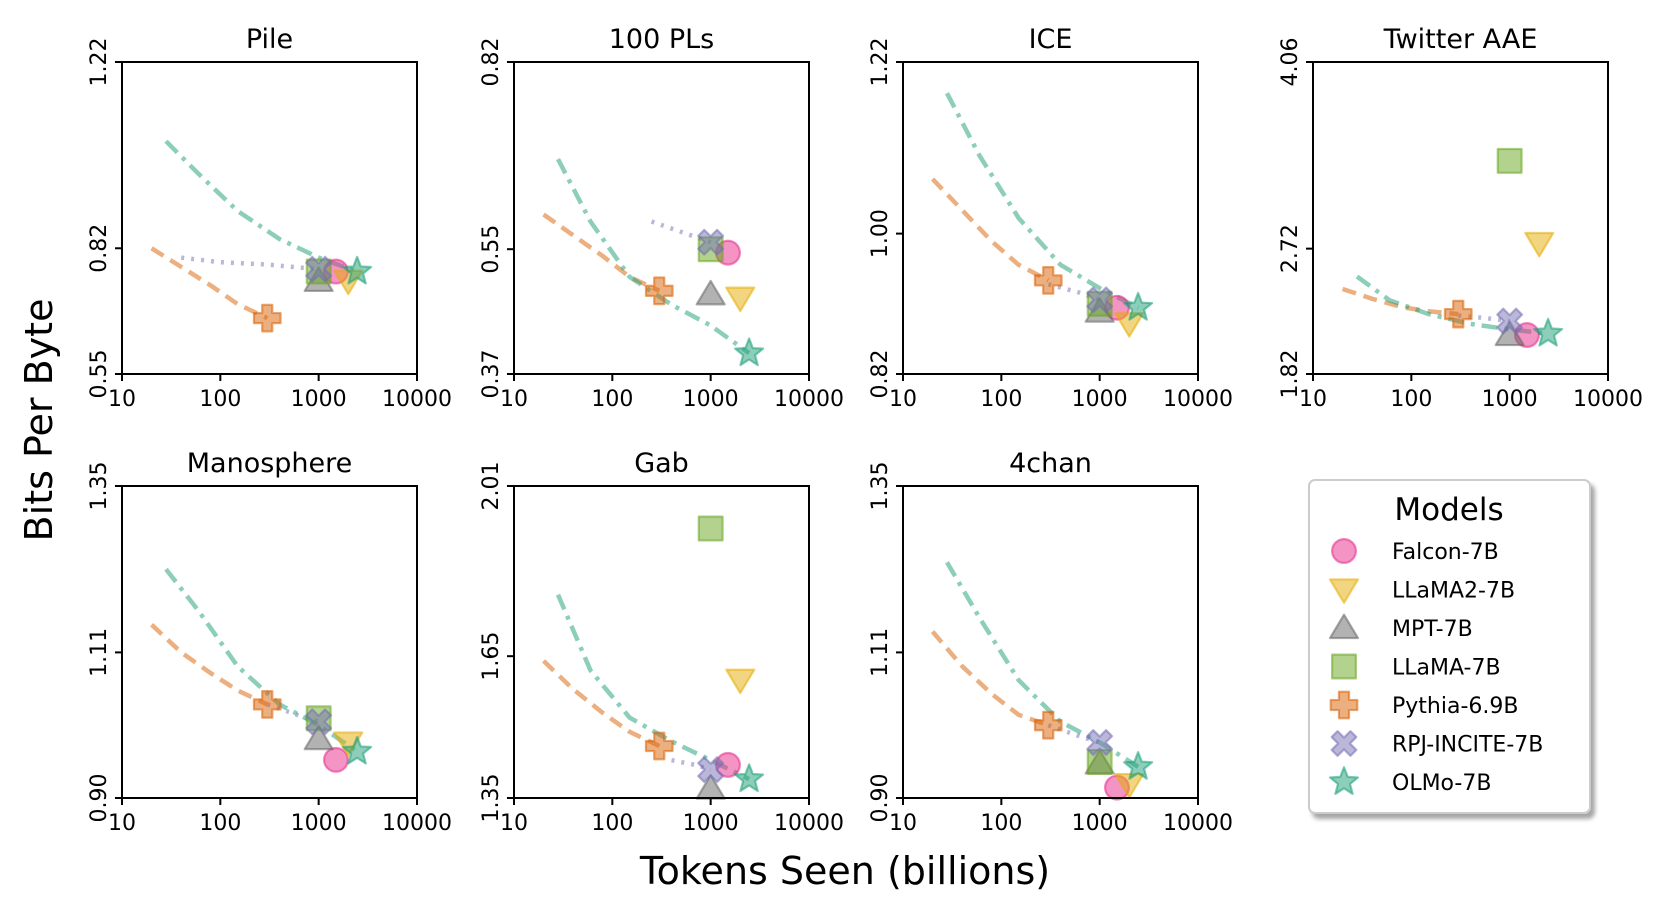 The image size is (1660, 906). What do you see at coordinates (1290, 374) in the screenshot?
I see `y-tick-label: 1.82` at bounding box center [1290, 374].